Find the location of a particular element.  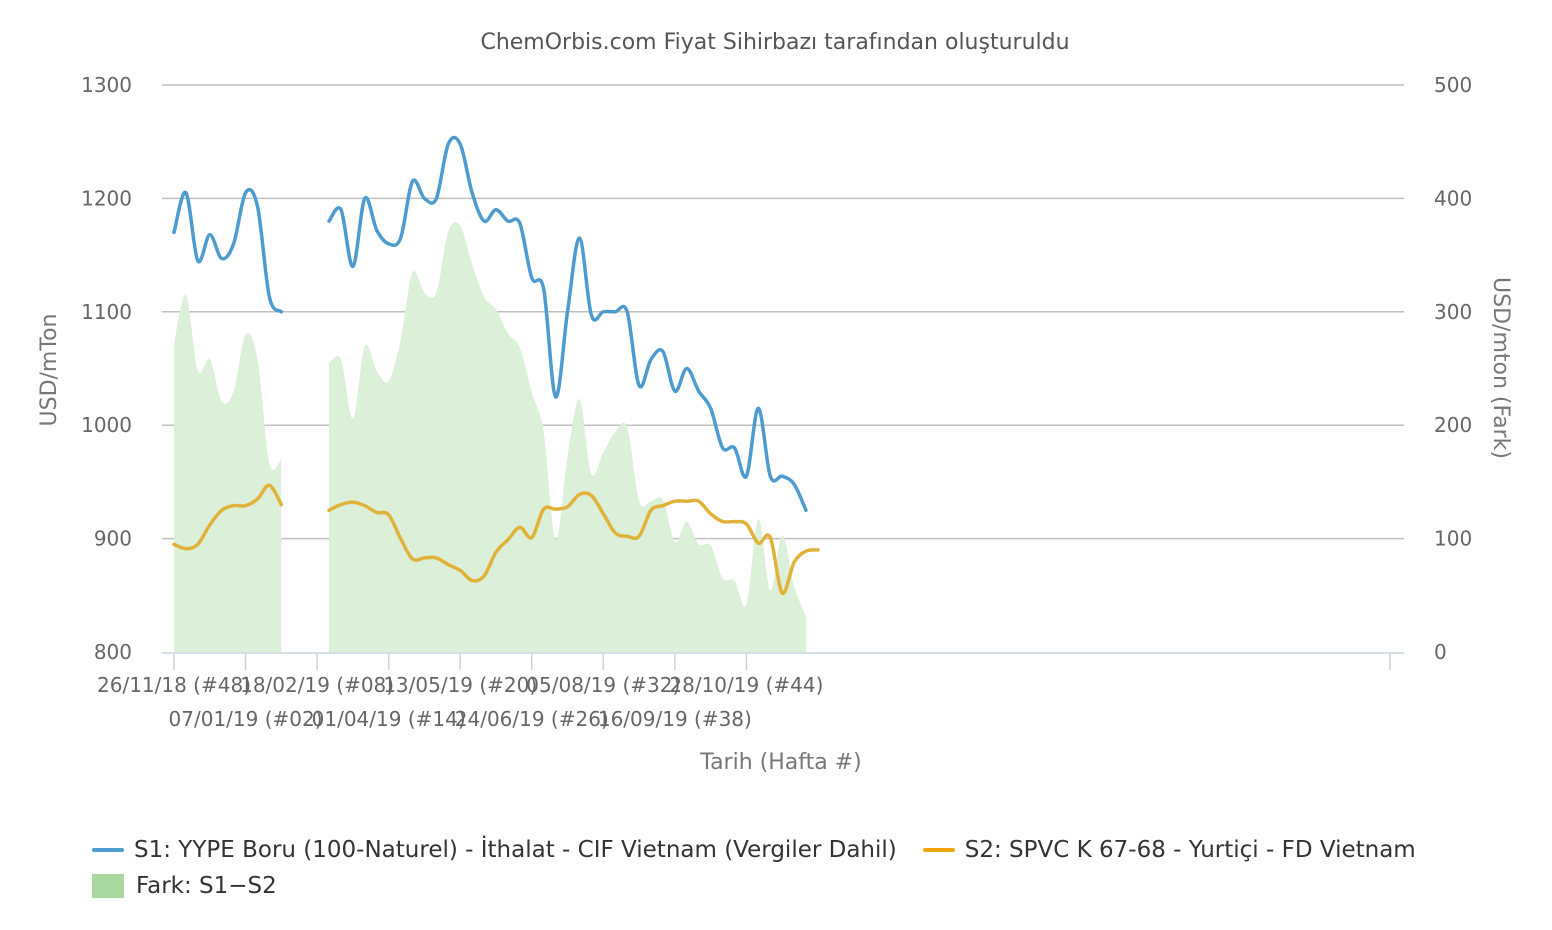

x-tick-label: 24/06/19 (#26) is located at coordinates (532, 719).